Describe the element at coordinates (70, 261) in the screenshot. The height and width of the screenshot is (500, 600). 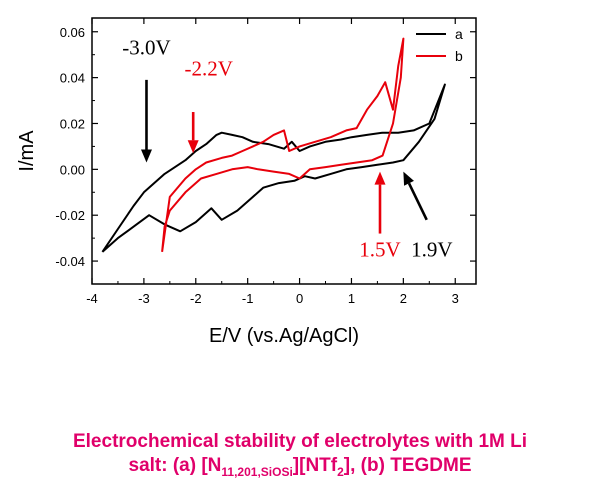
I see `y-tick-label: -0.04` at that location.